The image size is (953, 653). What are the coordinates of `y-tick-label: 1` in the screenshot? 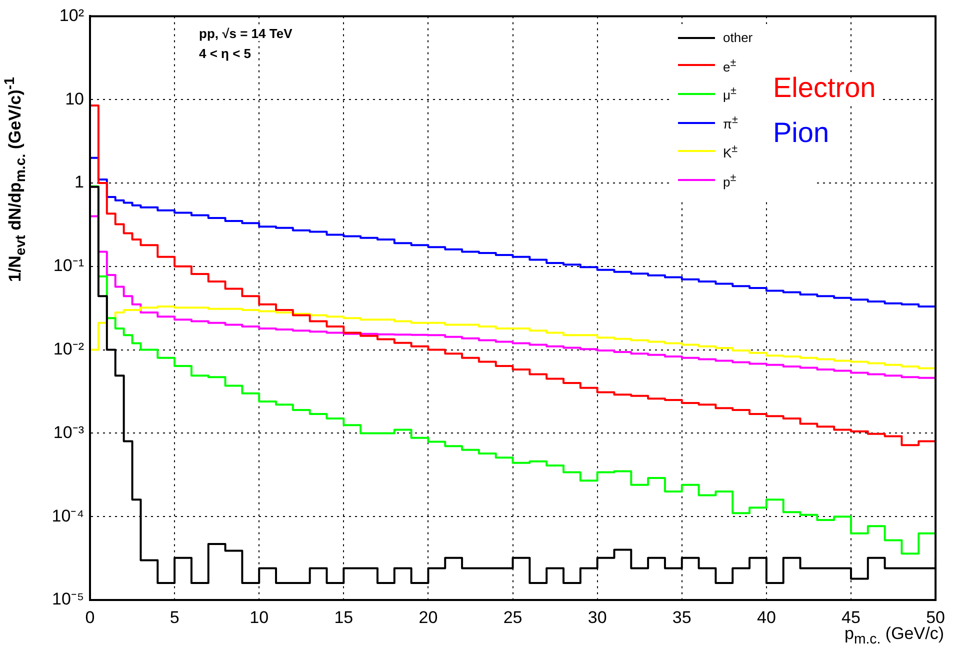 It's located at (79, 182).